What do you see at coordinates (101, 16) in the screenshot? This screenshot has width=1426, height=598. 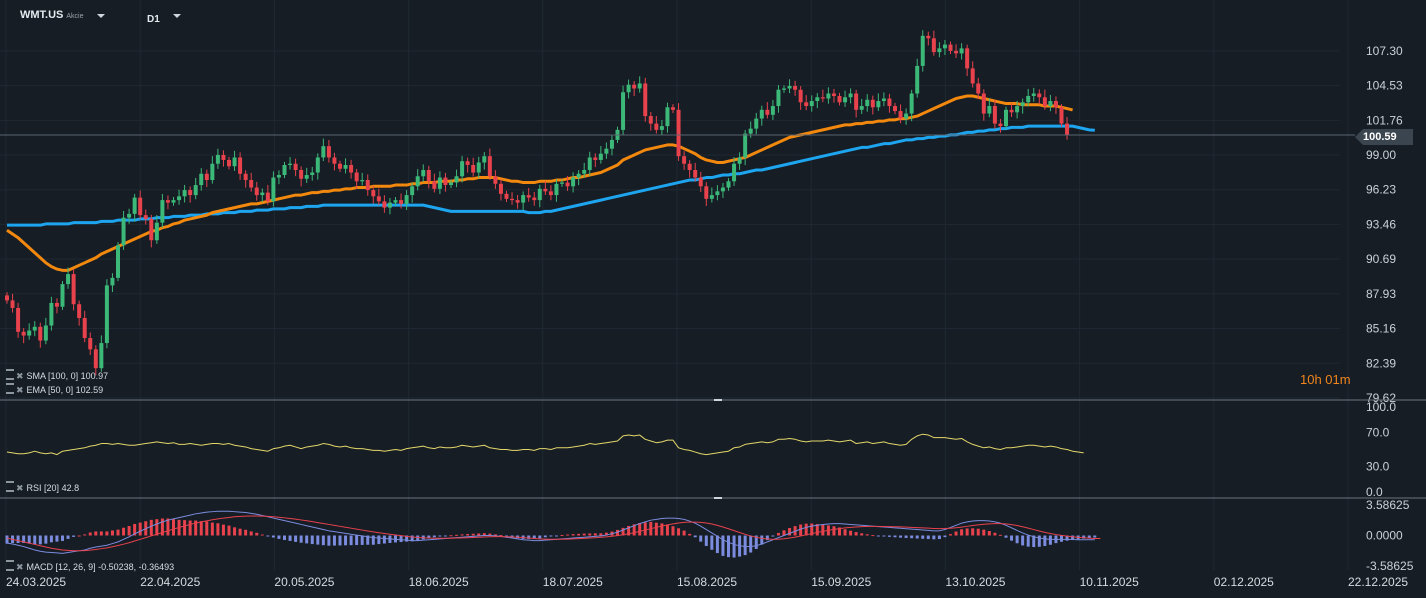 I see `symbol-dropdown-icon` at bounding box center [101, 16].